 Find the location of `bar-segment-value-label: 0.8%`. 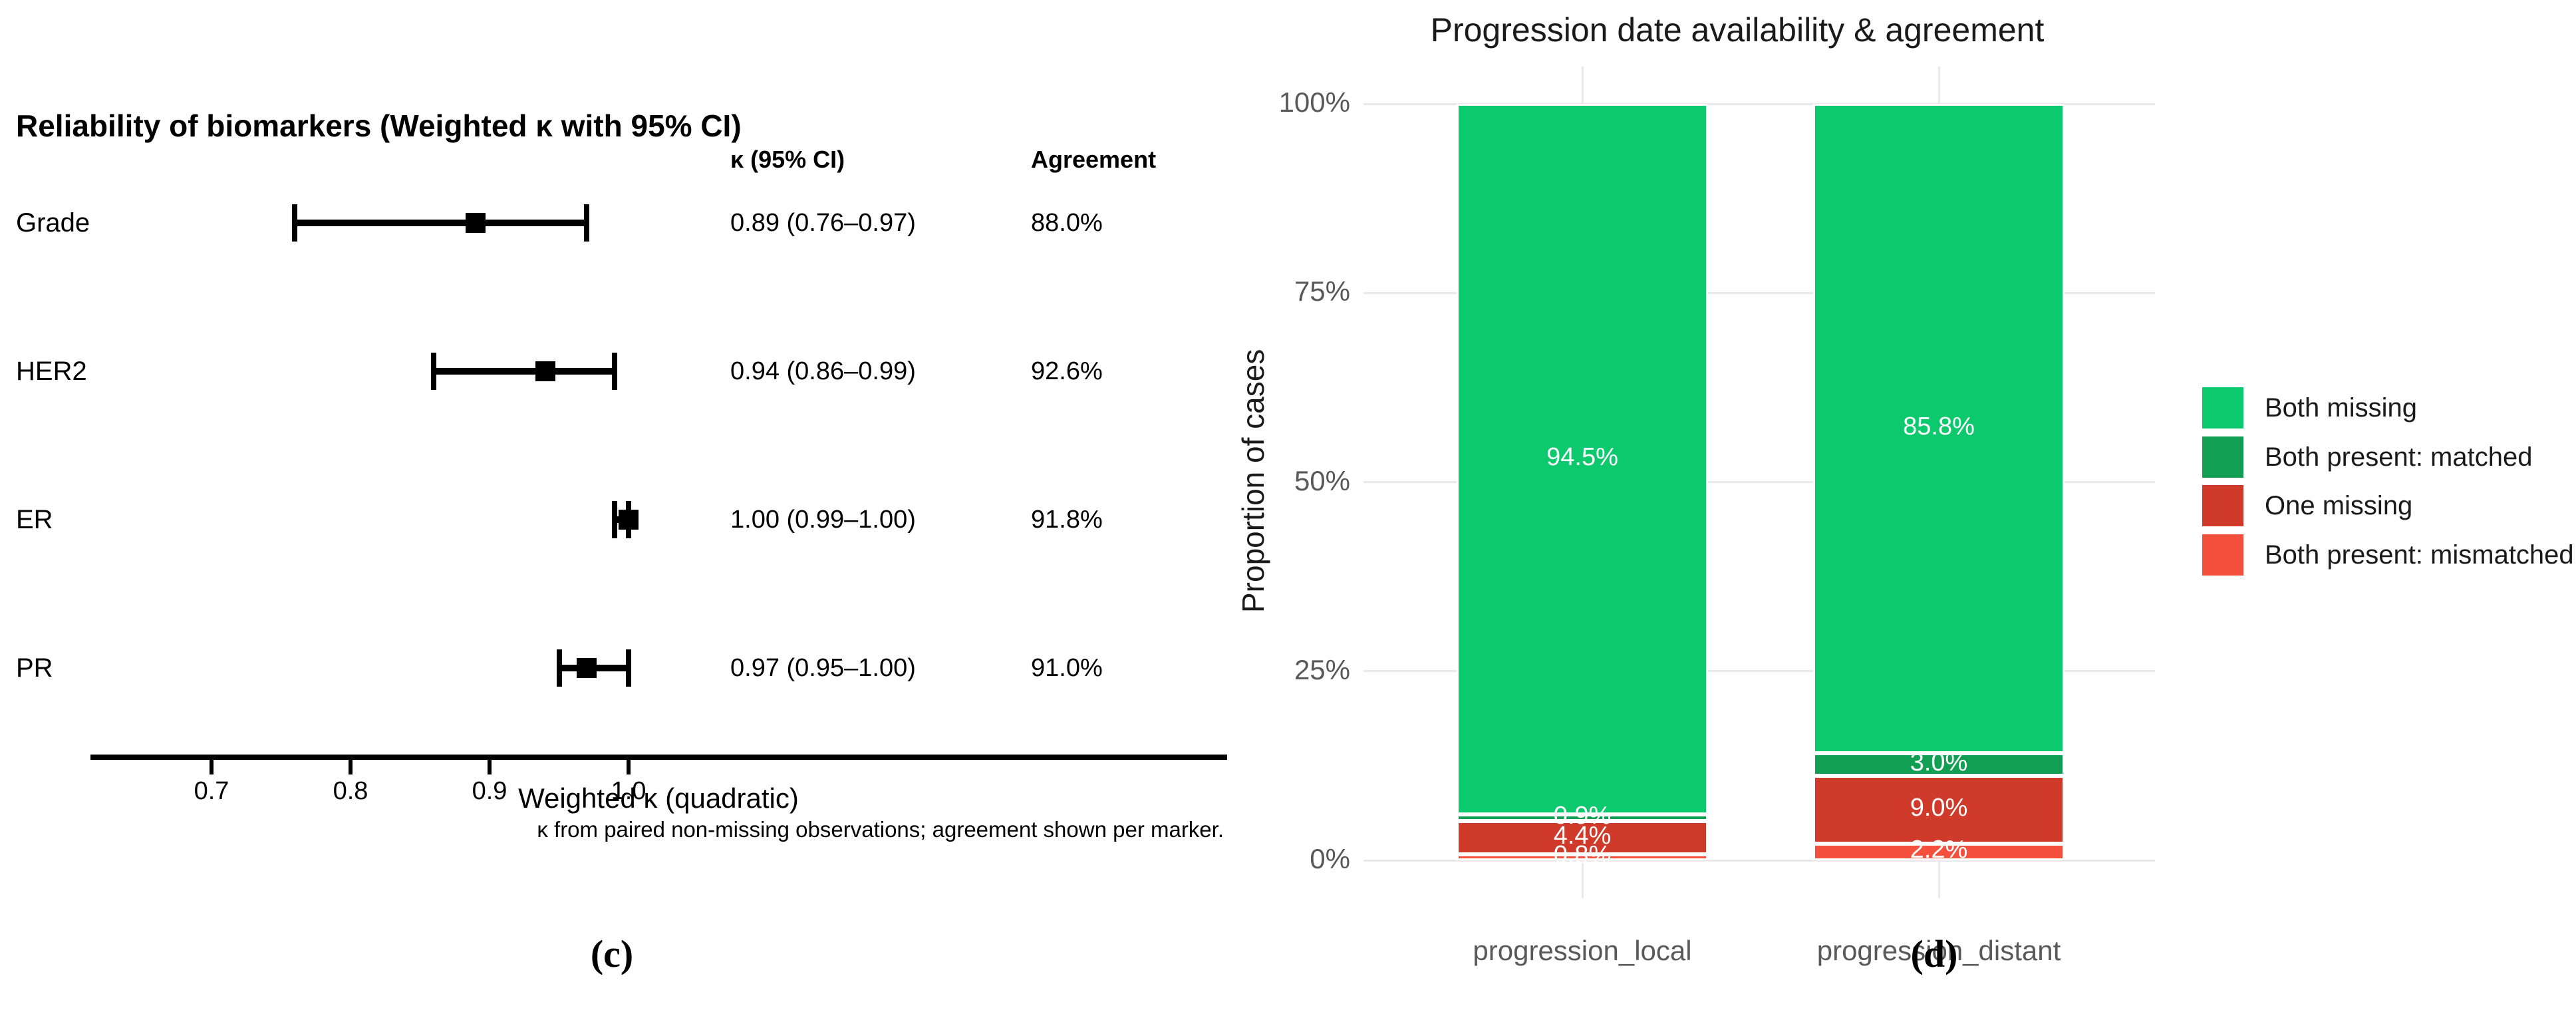

bar-segment-value-label: 0.8% is located at coordinates (1583, 855).